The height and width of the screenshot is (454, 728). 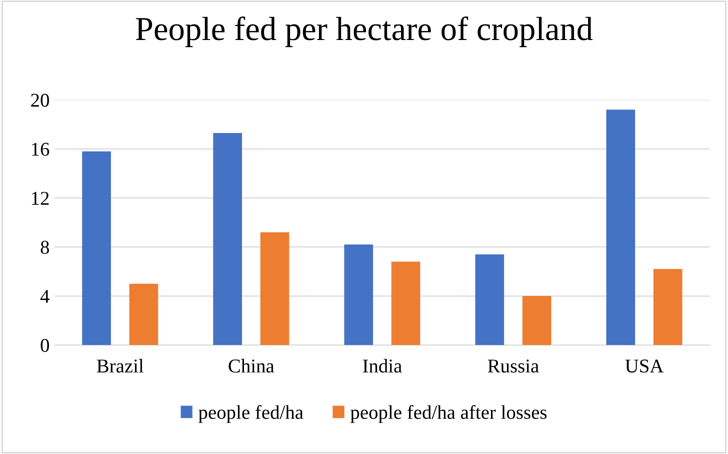 I want to click on y-tick-label: 4, so click(x=45, y=296).